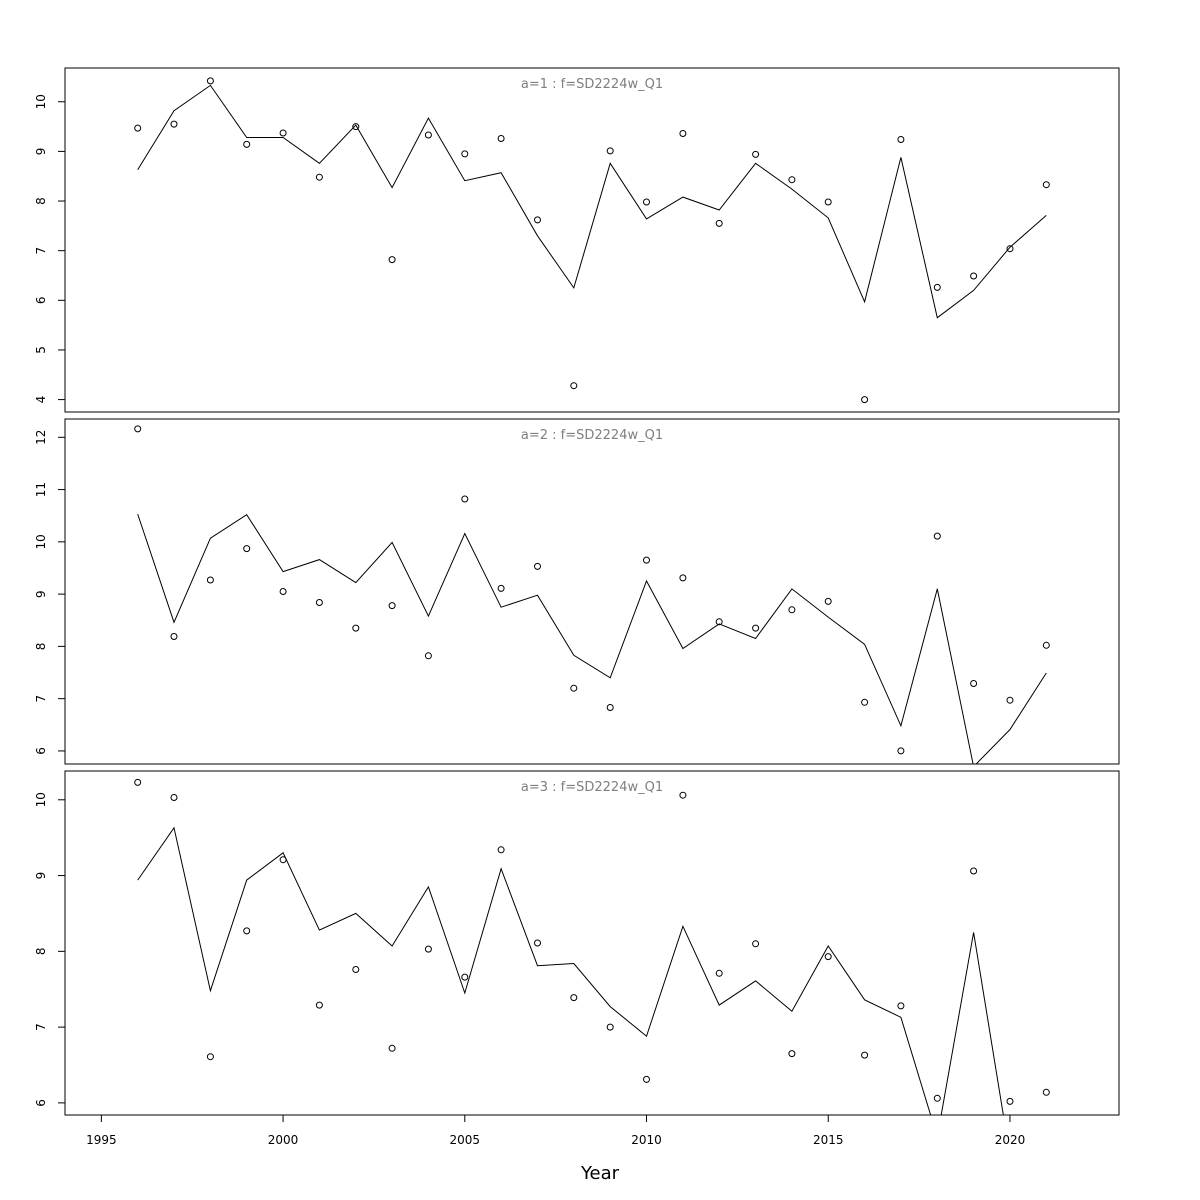  What do you see at coordinates (592, 787) in the screenshot?
I see `panel-title: a=3 : f=SD2224w_Q1` at bounding box center [592, 787].